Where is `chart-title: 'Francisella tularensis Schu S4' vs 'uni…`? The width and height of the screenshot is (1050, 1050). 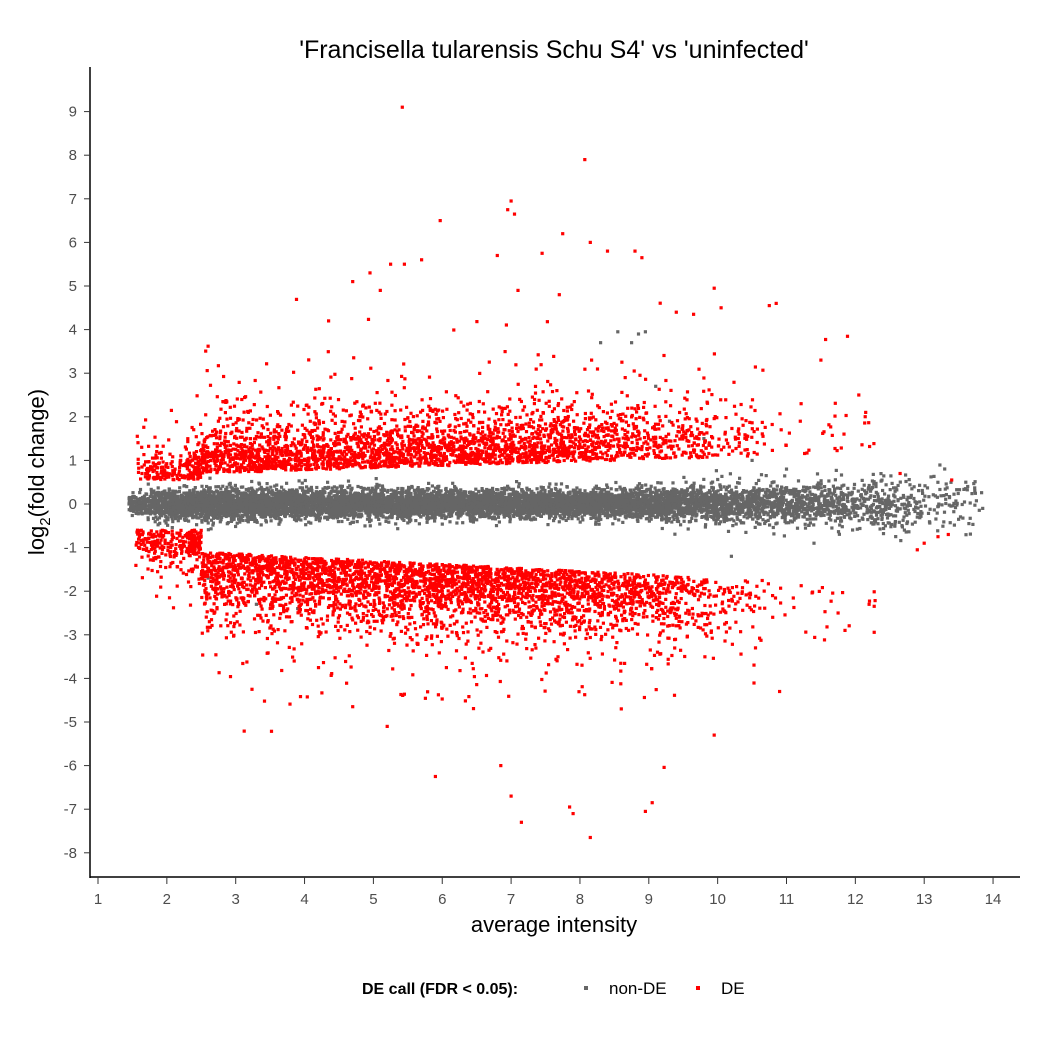 chart-title: 'Francisella tularensis Schu S4' vs 'uni… is located at coordinates (554, 50).